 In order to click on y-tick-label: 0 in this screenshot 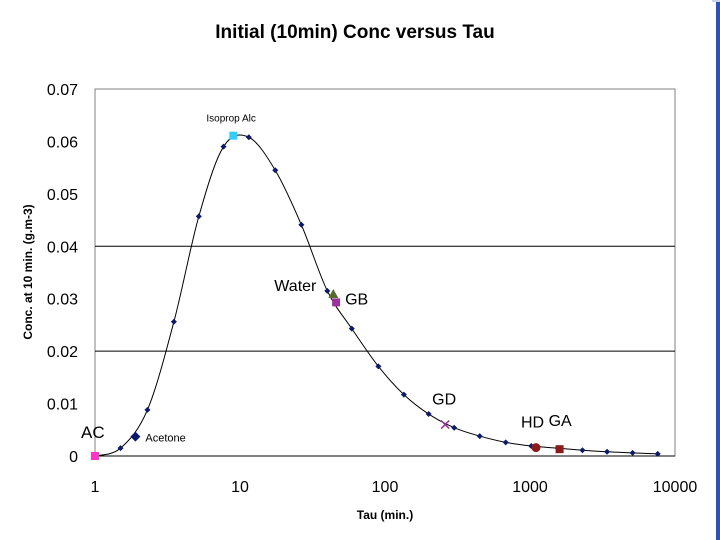, I will do `click(73, 457)`.